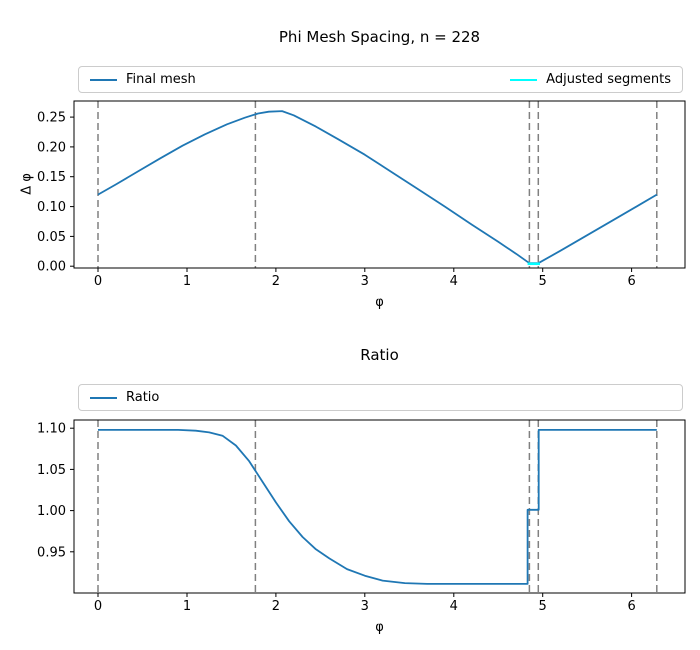  What do you see at coordinates (51, 511) in the screenshot?
I see `y-tick-label: 1.00` at bounding box center [51, 511].